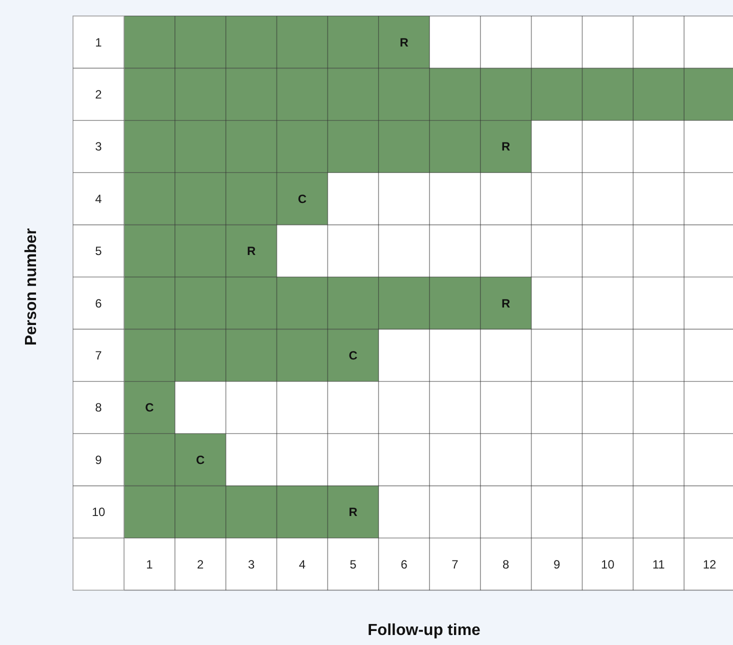  What do you see at coordinates (404, 564) in the screenshot?
I see `x-tick-label: 6` at bounding box center [404, 564].